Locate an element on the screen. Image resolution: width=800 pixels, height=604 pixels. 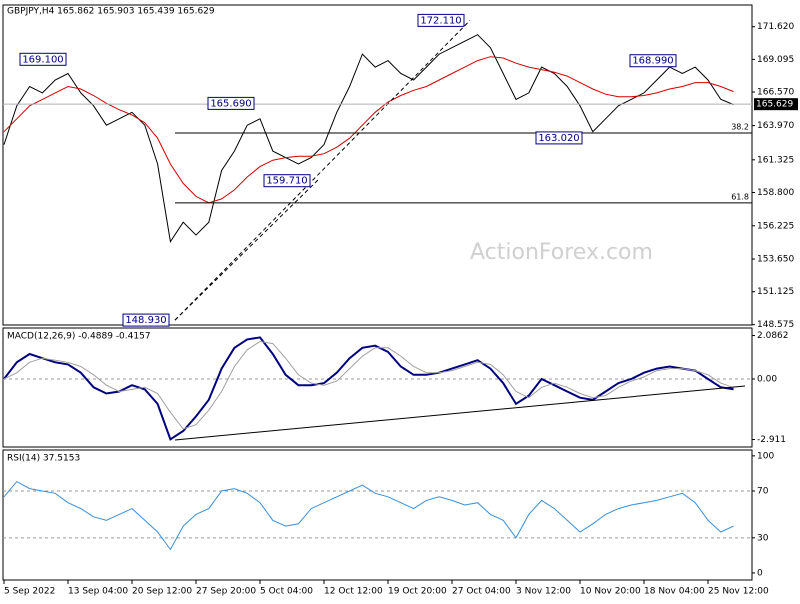
rsi-title: RSI(14) 37.5153 is located at coordinates (43, 459).